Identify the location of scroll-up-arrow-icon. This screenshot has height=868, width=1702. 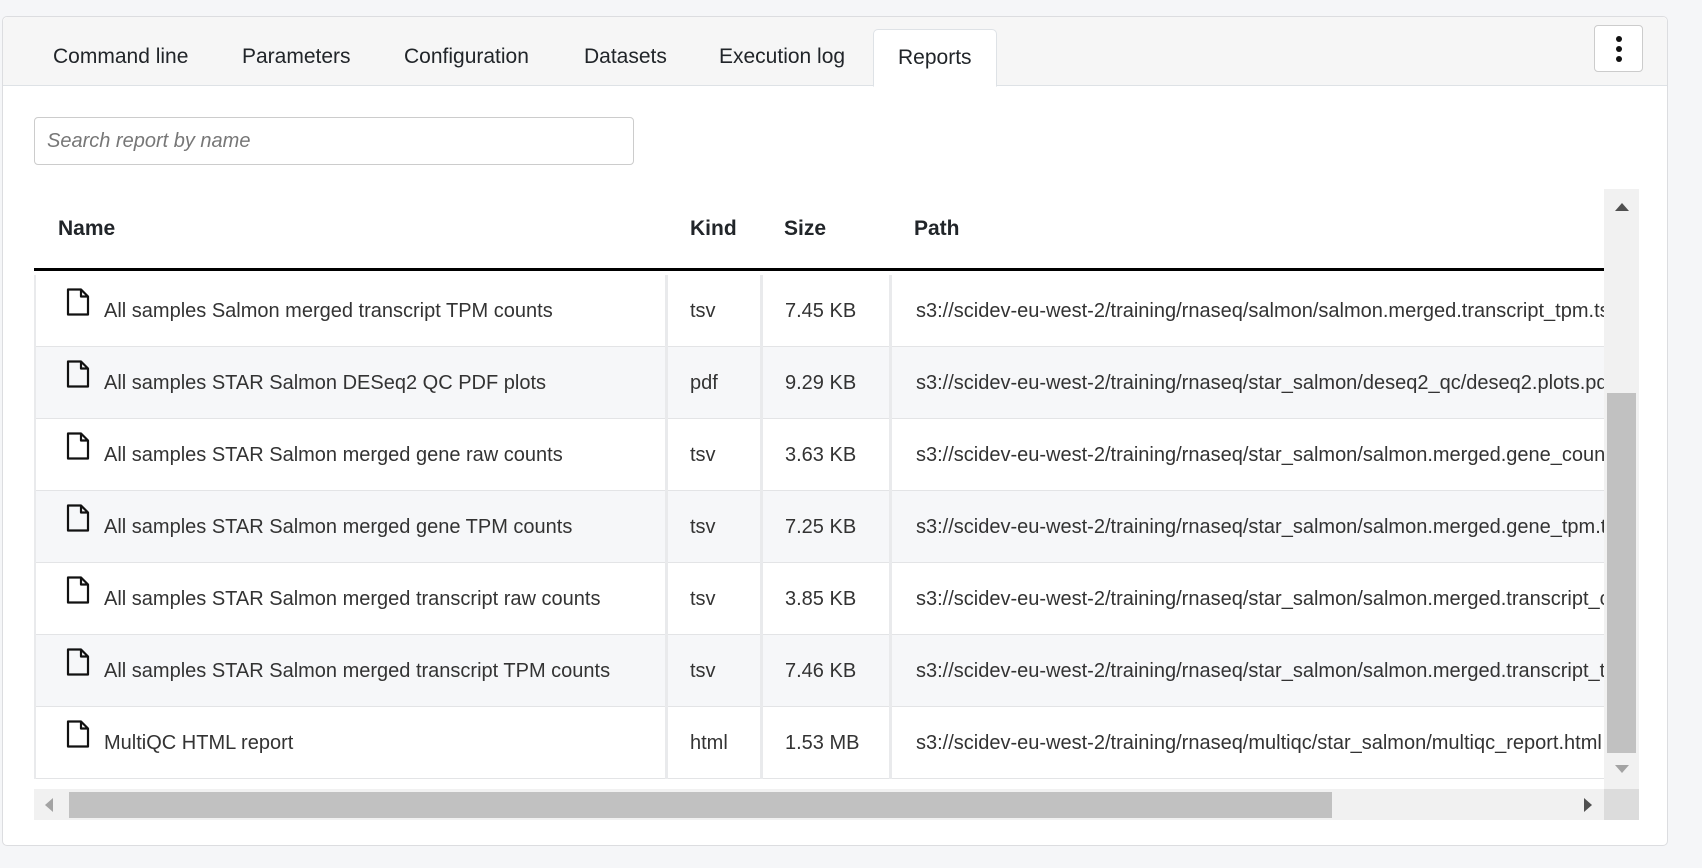
(1622, 207).